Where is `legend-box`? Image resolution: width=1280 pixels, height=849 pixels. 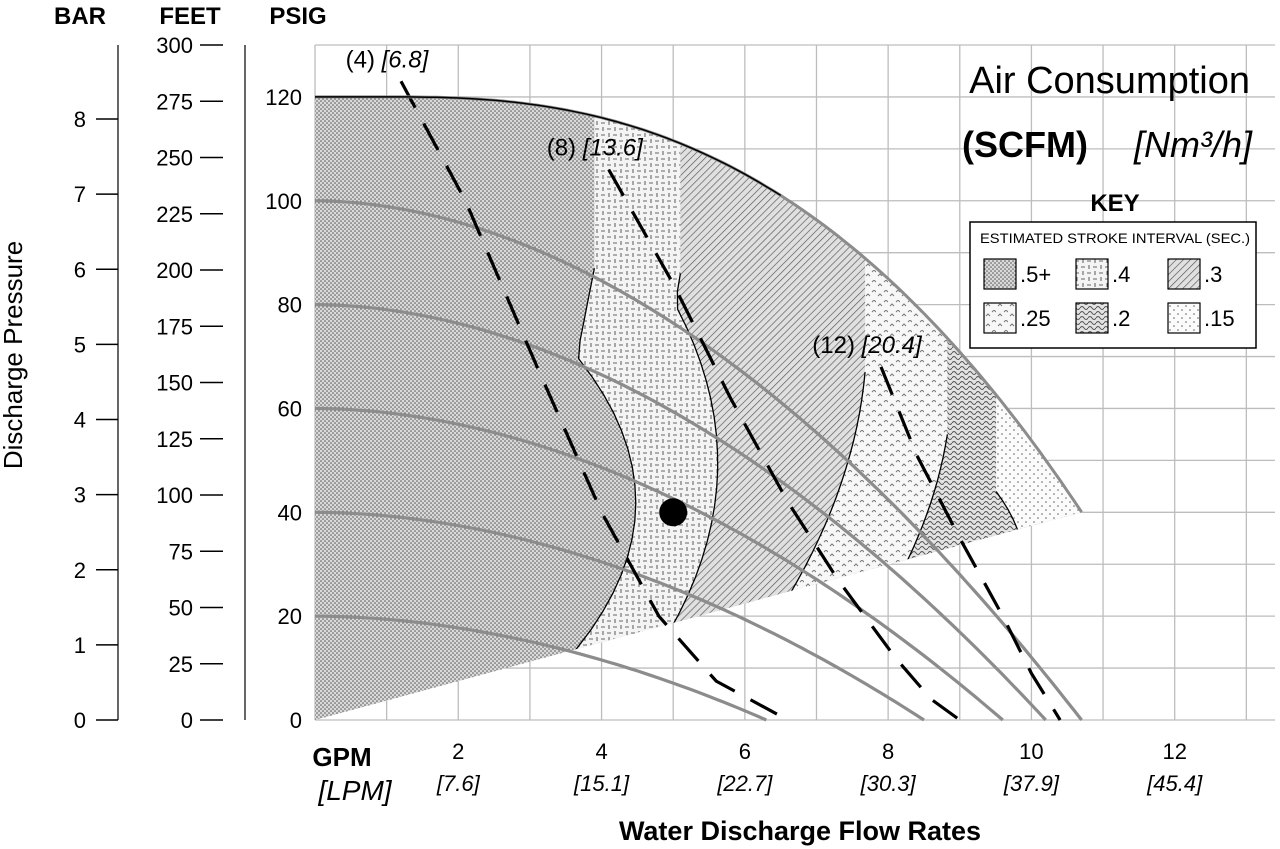
legend-box is located at coordinates (1113, 285).